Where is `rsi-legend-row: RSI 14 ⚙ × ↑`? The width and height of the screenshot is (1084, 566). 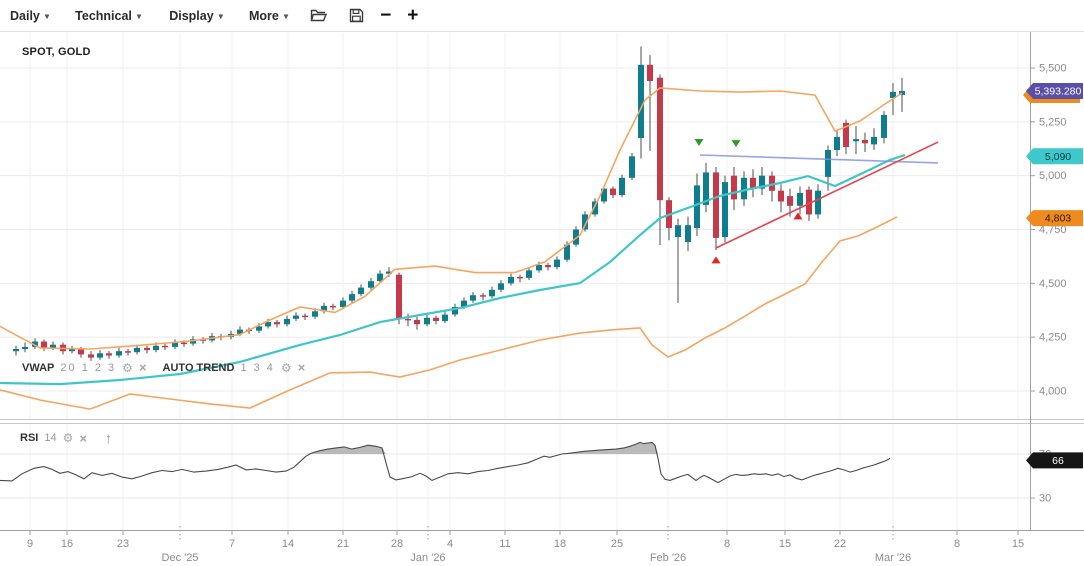
rsi-legend-row: RSI 14 ⚙ × ↑ is located at coordinates (66, 438).